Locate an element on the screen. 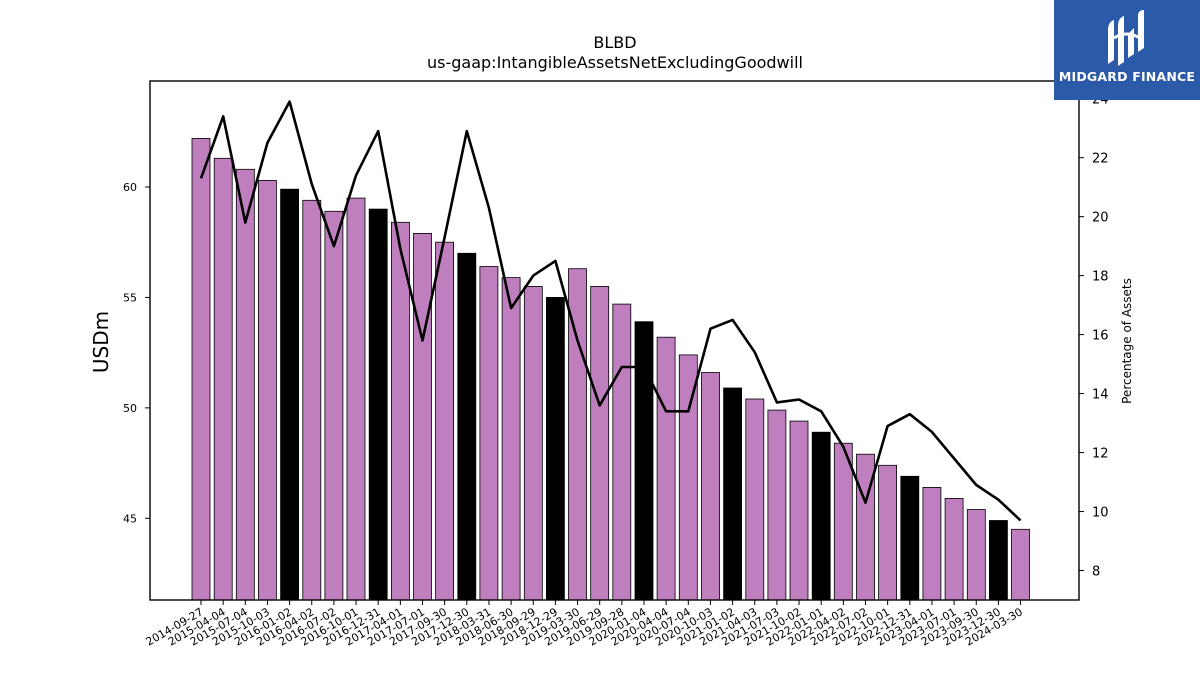 Image resolution: width=1200 pixels, height=675 pixels. chart-title: BLBD is located at coordinates (614, 42).